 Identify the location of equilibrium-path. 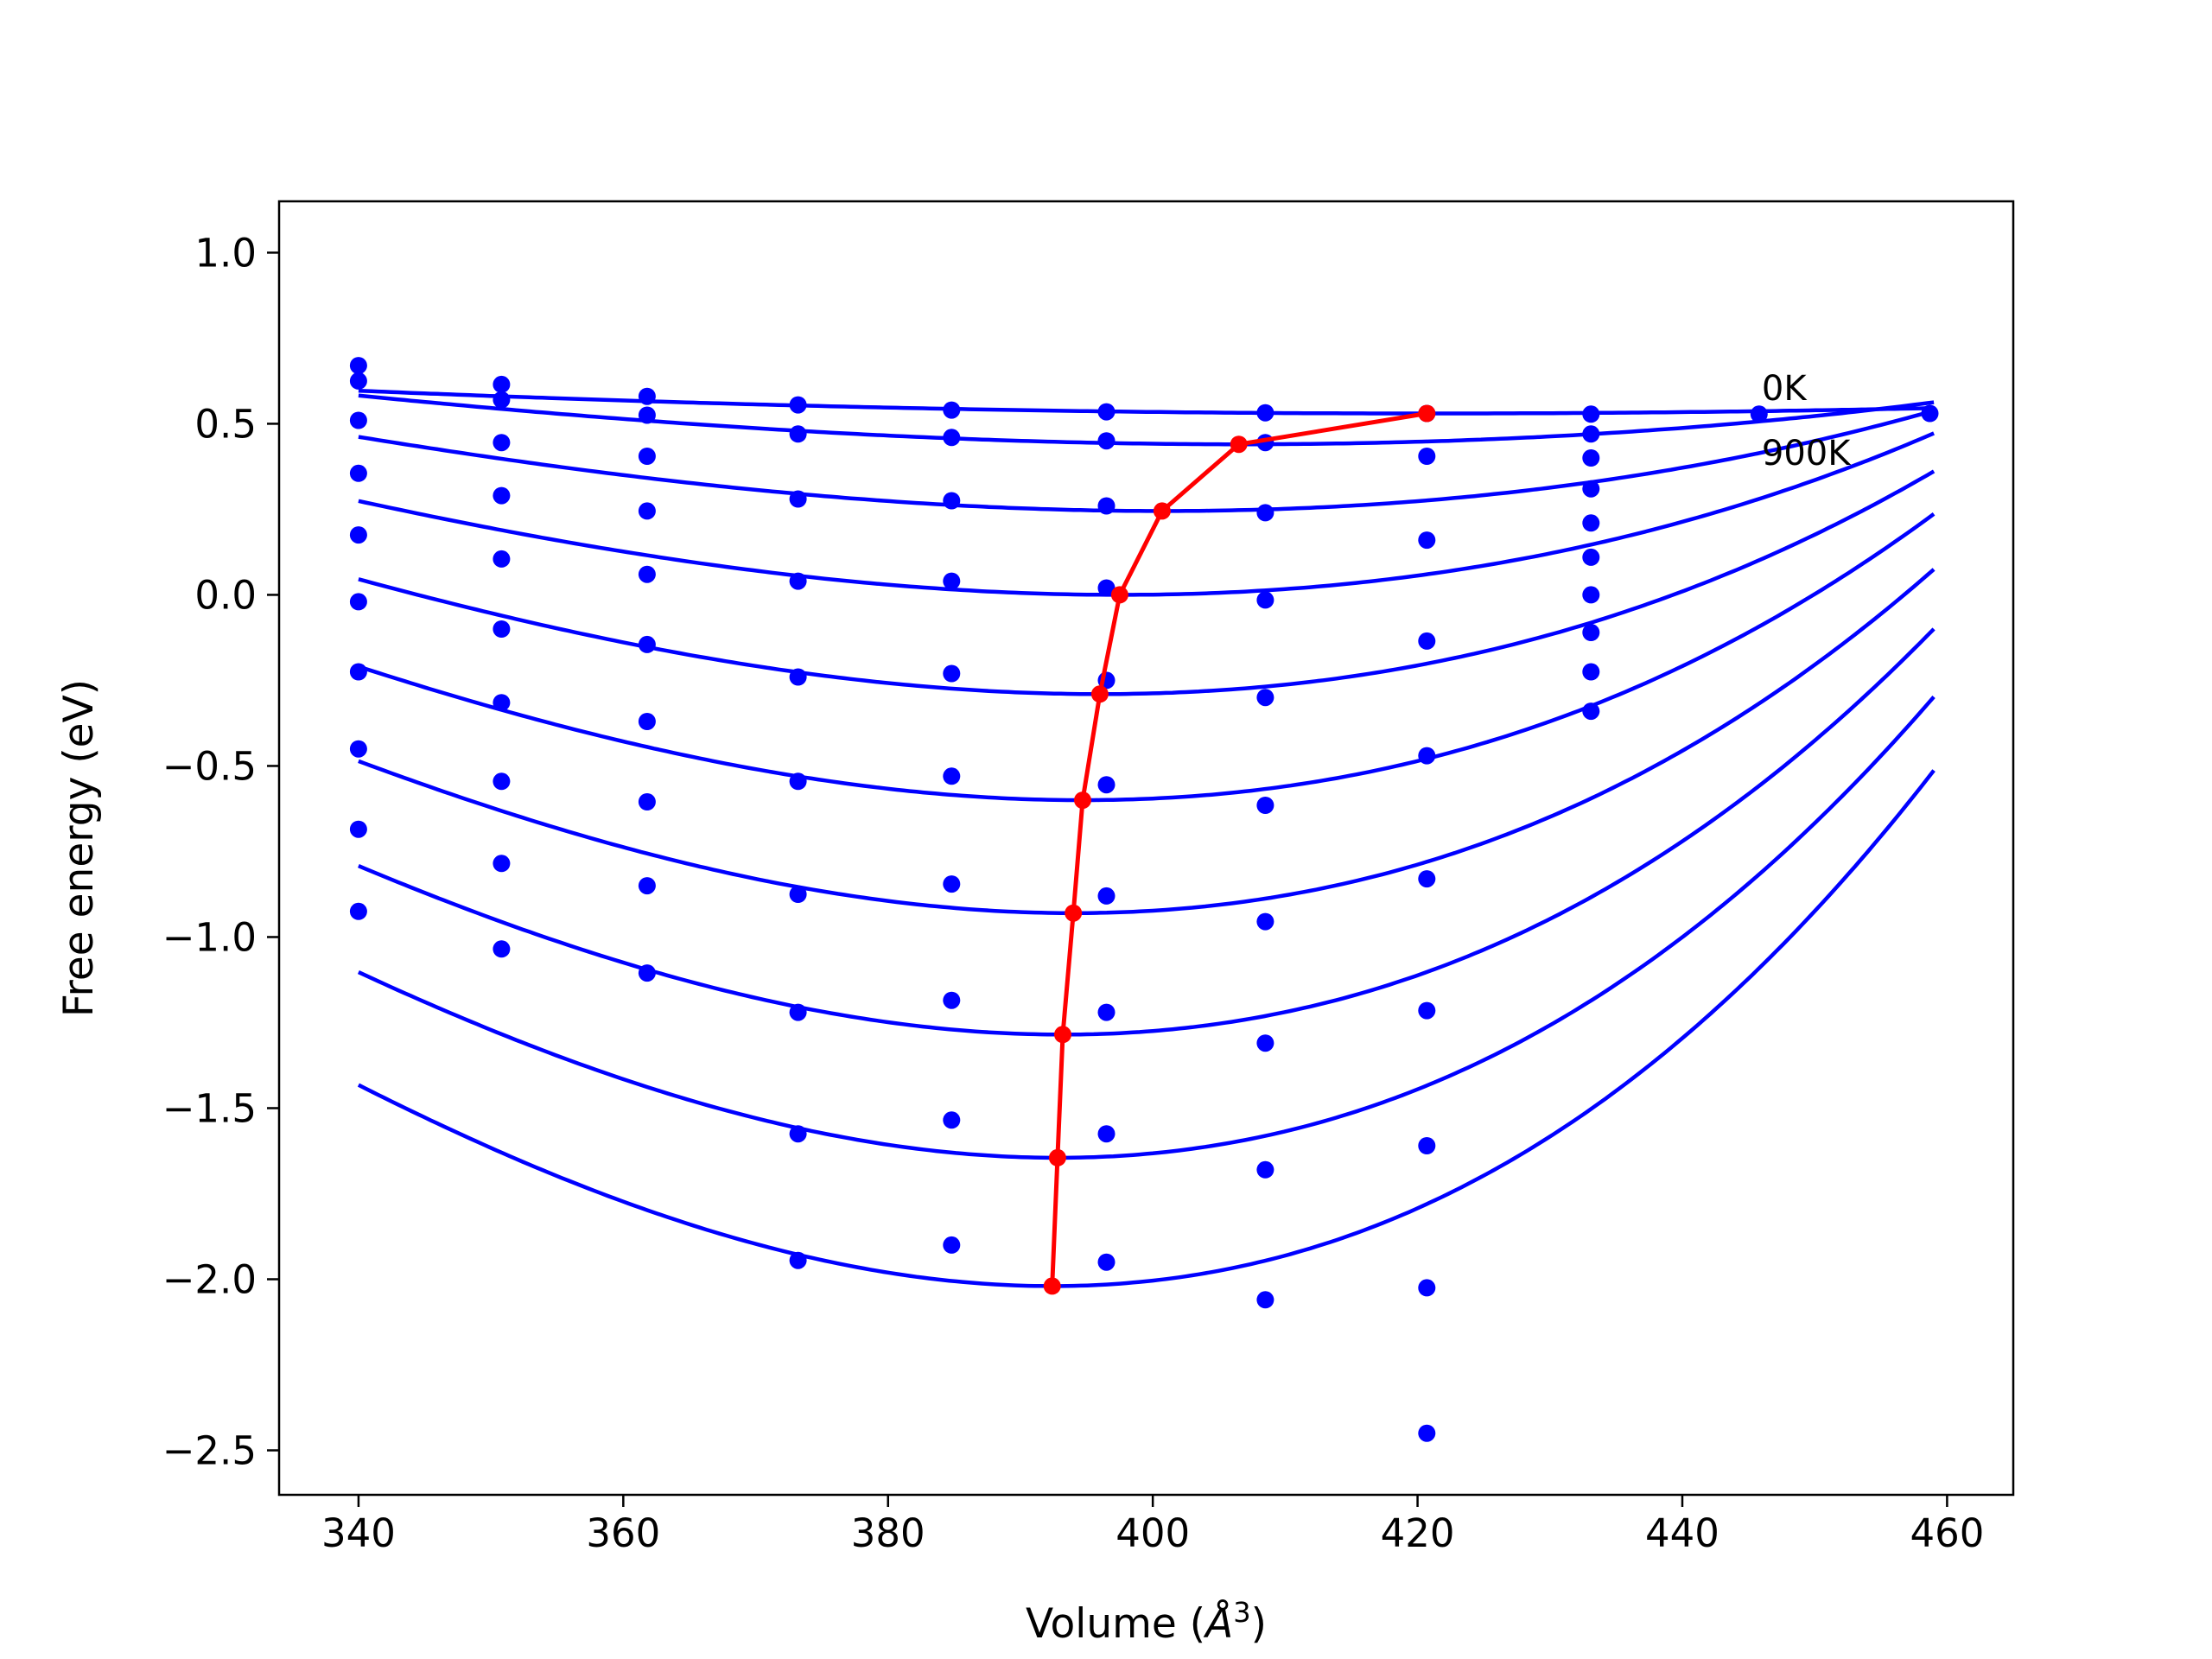
(1238, 849).